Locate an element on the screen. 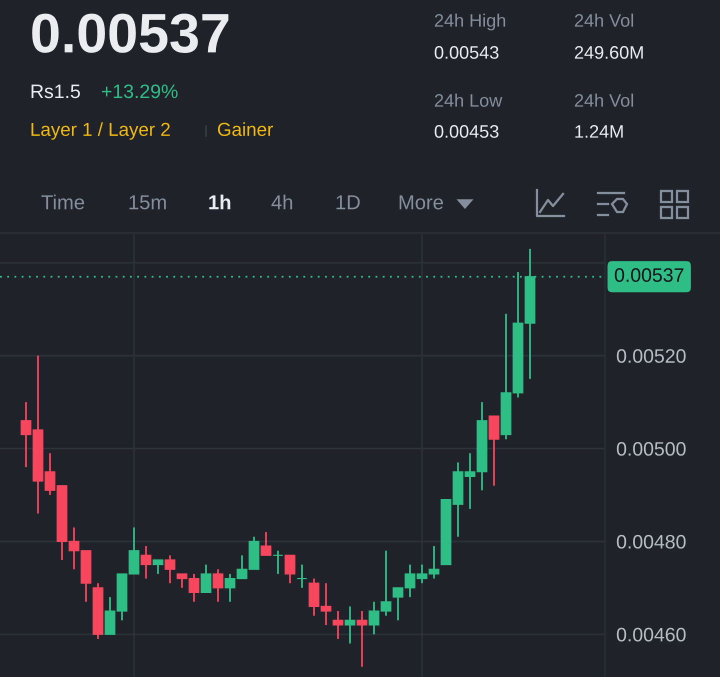 The height and width of the screenshot is (677, 720). text: 0.00453 is located at coordinates (466, 131).